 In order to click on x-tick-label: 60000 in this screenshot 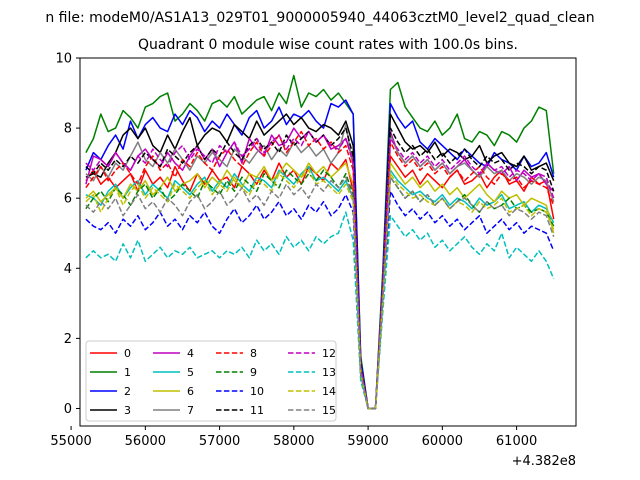, I will do `click(442, 441)`.